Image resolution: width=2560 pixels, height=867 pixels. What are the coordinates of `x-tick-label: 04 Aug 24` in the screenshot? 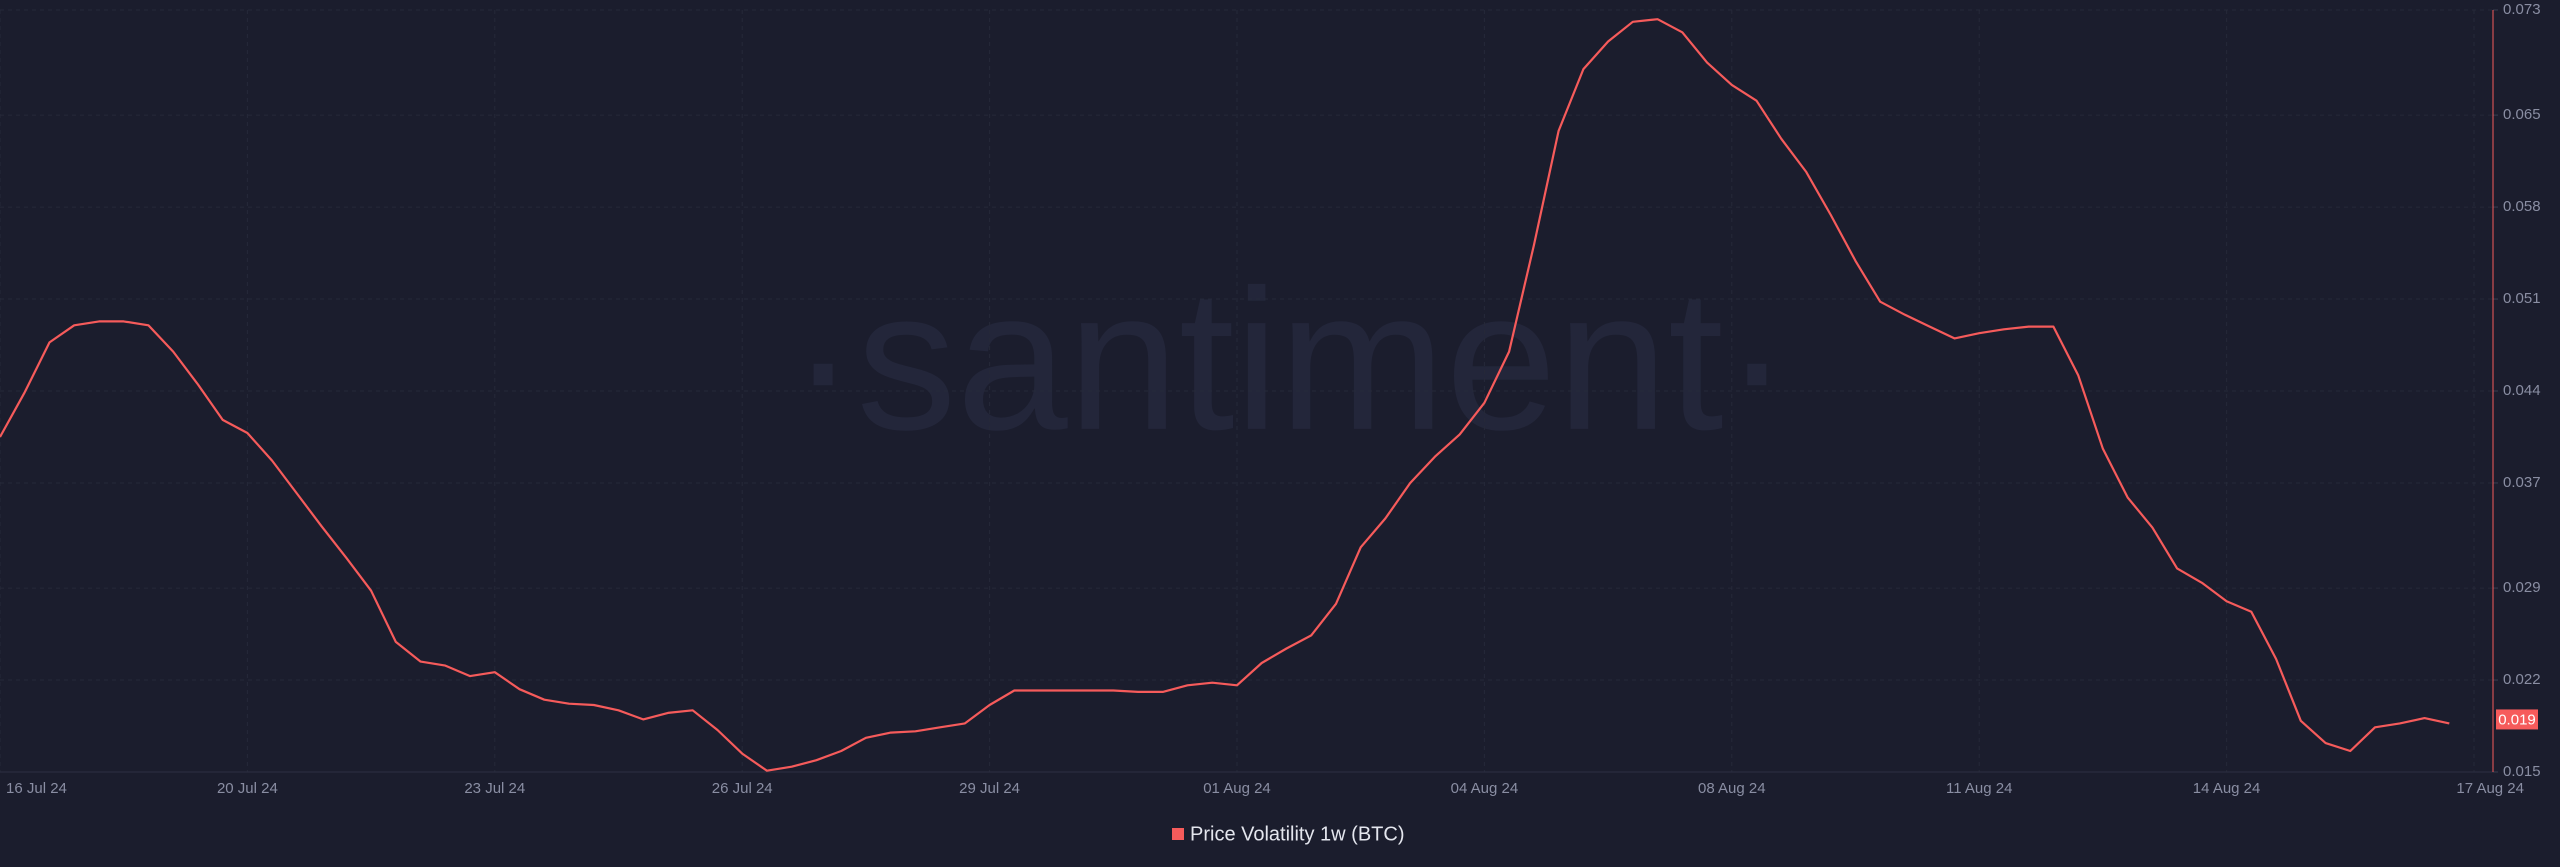 It's located at (1485, 788).